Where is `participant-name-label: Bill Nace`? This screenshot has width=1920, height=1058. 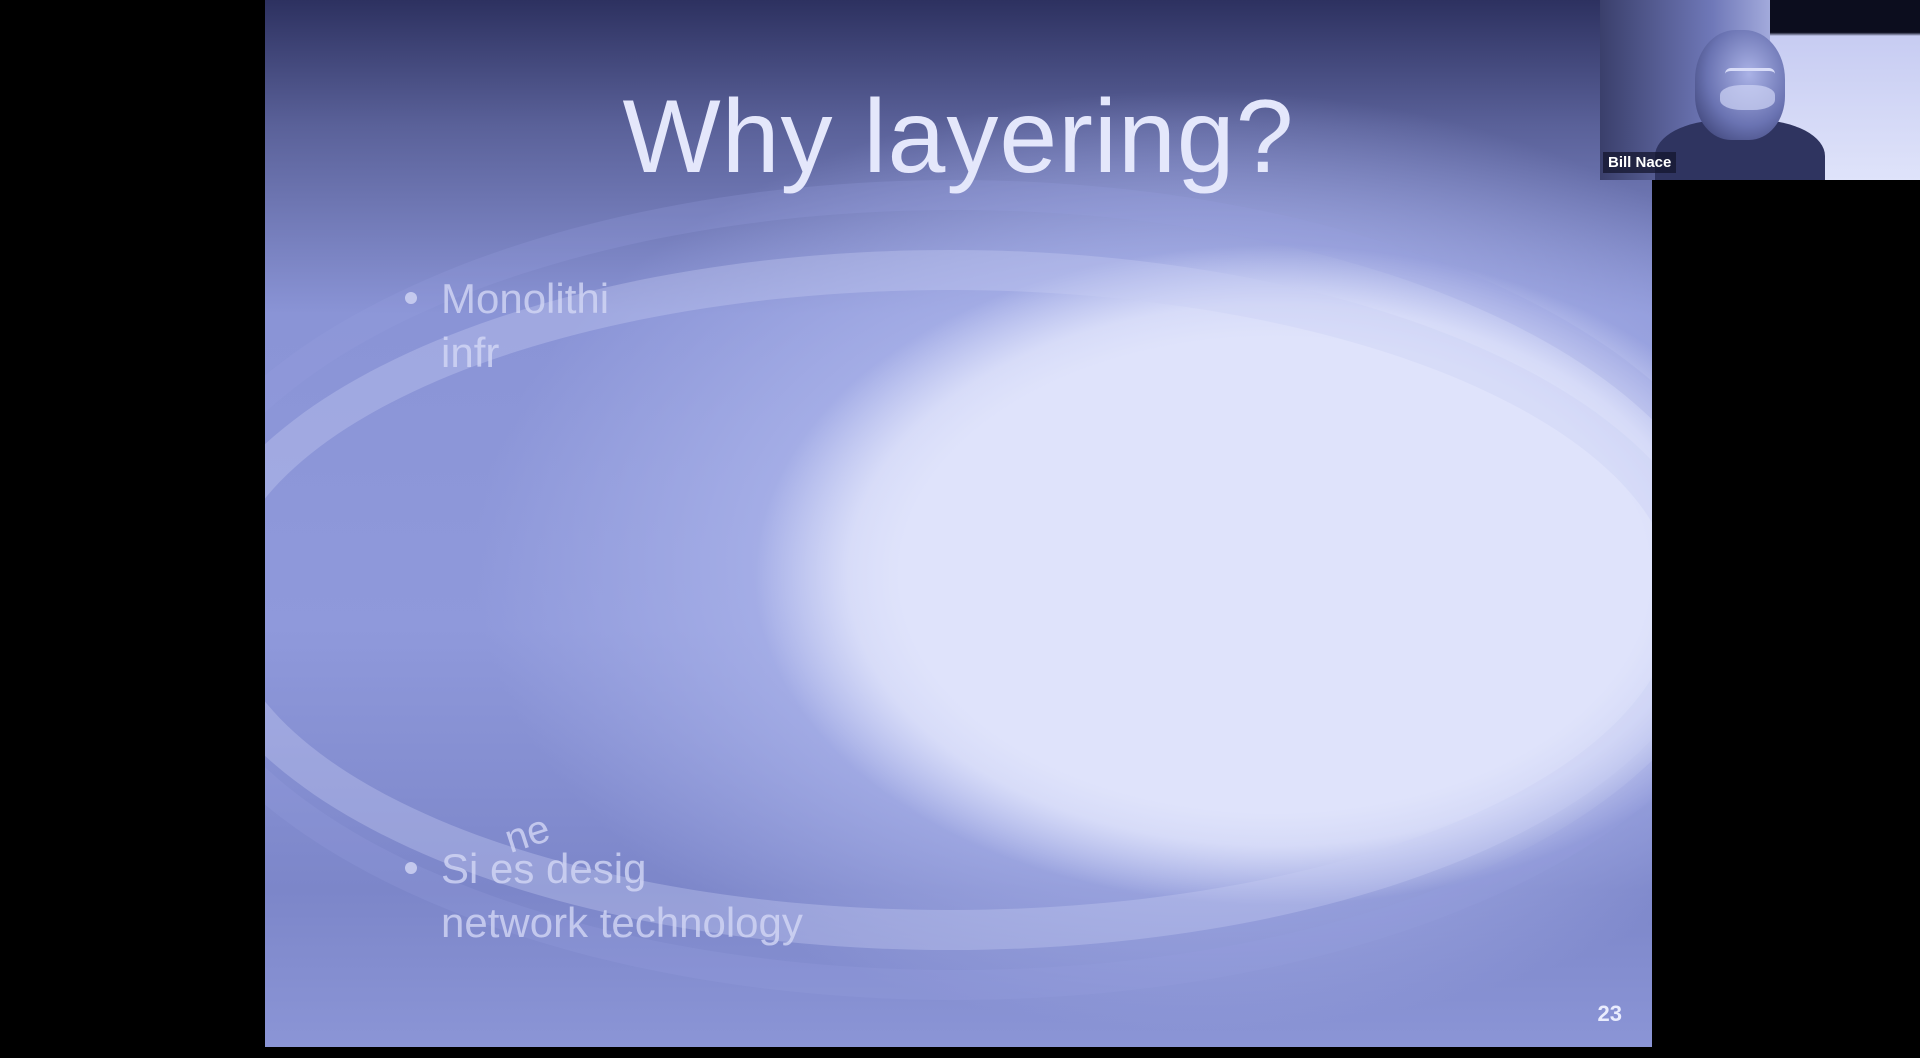
participant-name-label: Bill Nace is located at coordinates (1640, 162).